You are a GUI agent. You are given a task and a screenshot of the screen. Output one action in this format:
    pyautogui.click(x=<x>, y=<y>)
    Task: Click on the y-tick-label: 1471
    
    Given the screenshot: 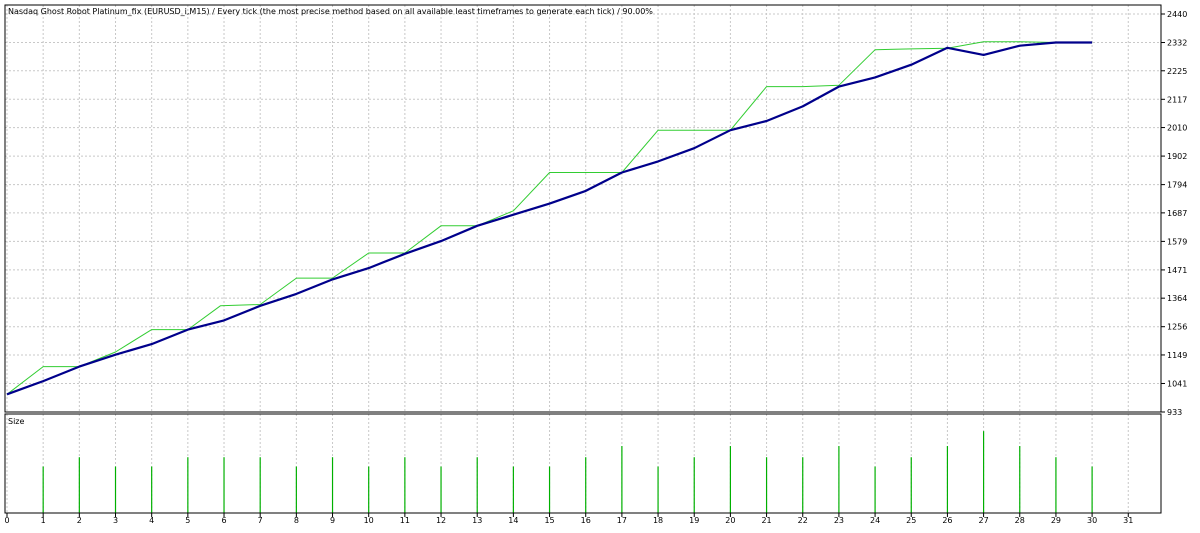 What is the action you would take?
    pyautogui.click(x=1177, y=270)
    